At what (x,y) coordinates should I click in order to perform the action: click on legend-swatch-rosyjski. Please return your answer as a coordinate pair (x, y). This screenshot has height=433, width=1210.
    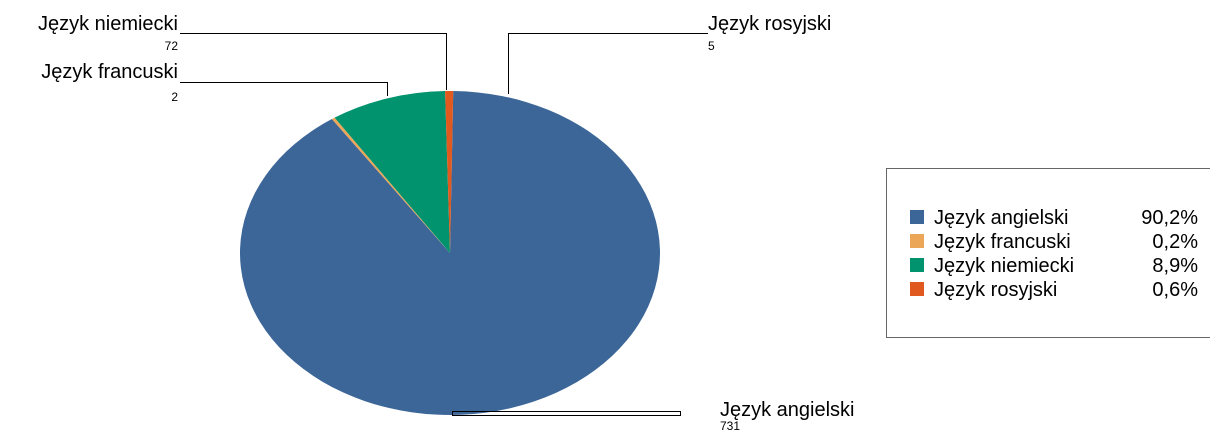
    Looking at the image, I should click on (917, 289).